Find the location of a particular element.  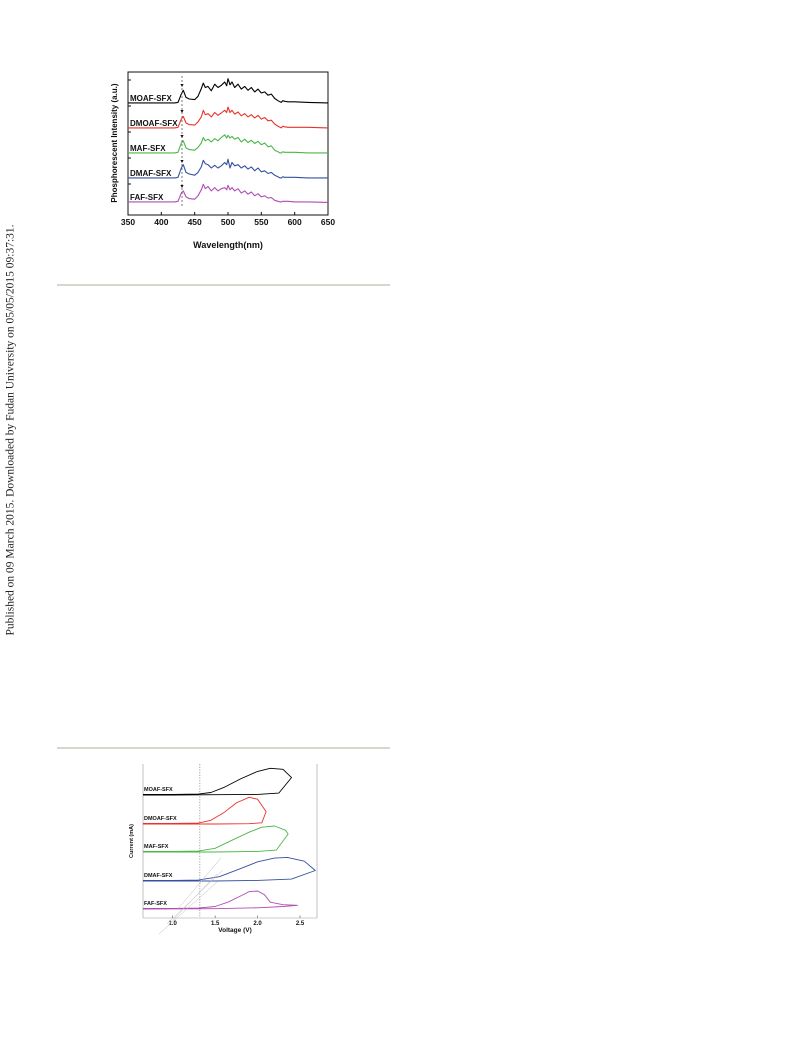

cv-curve-dmaf-sfx is located at coordinates (229, 869).